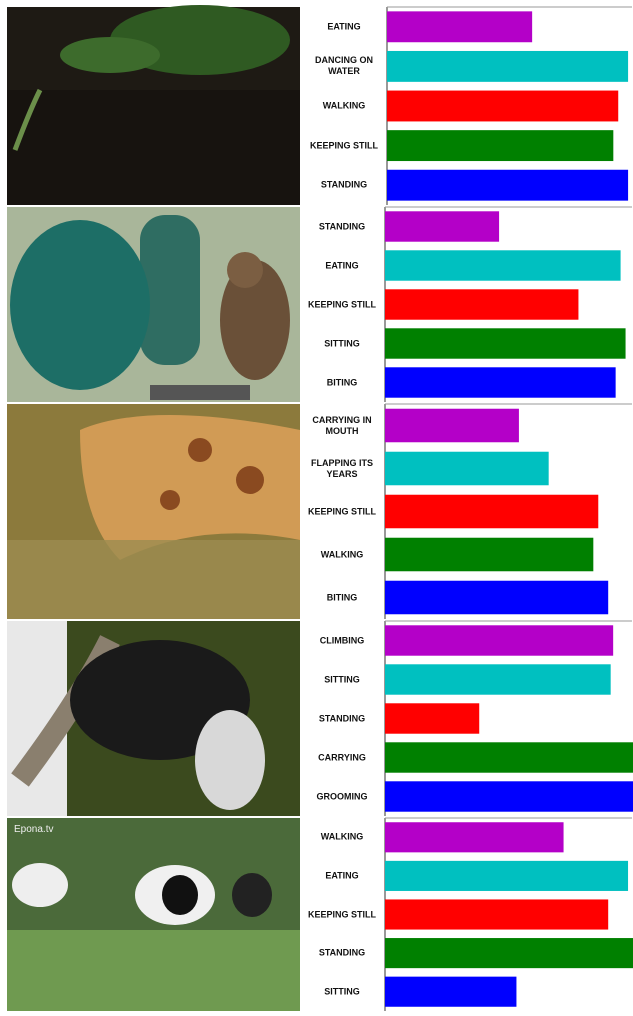  I want to click on category-label: GROOMING, so click(342, 796).